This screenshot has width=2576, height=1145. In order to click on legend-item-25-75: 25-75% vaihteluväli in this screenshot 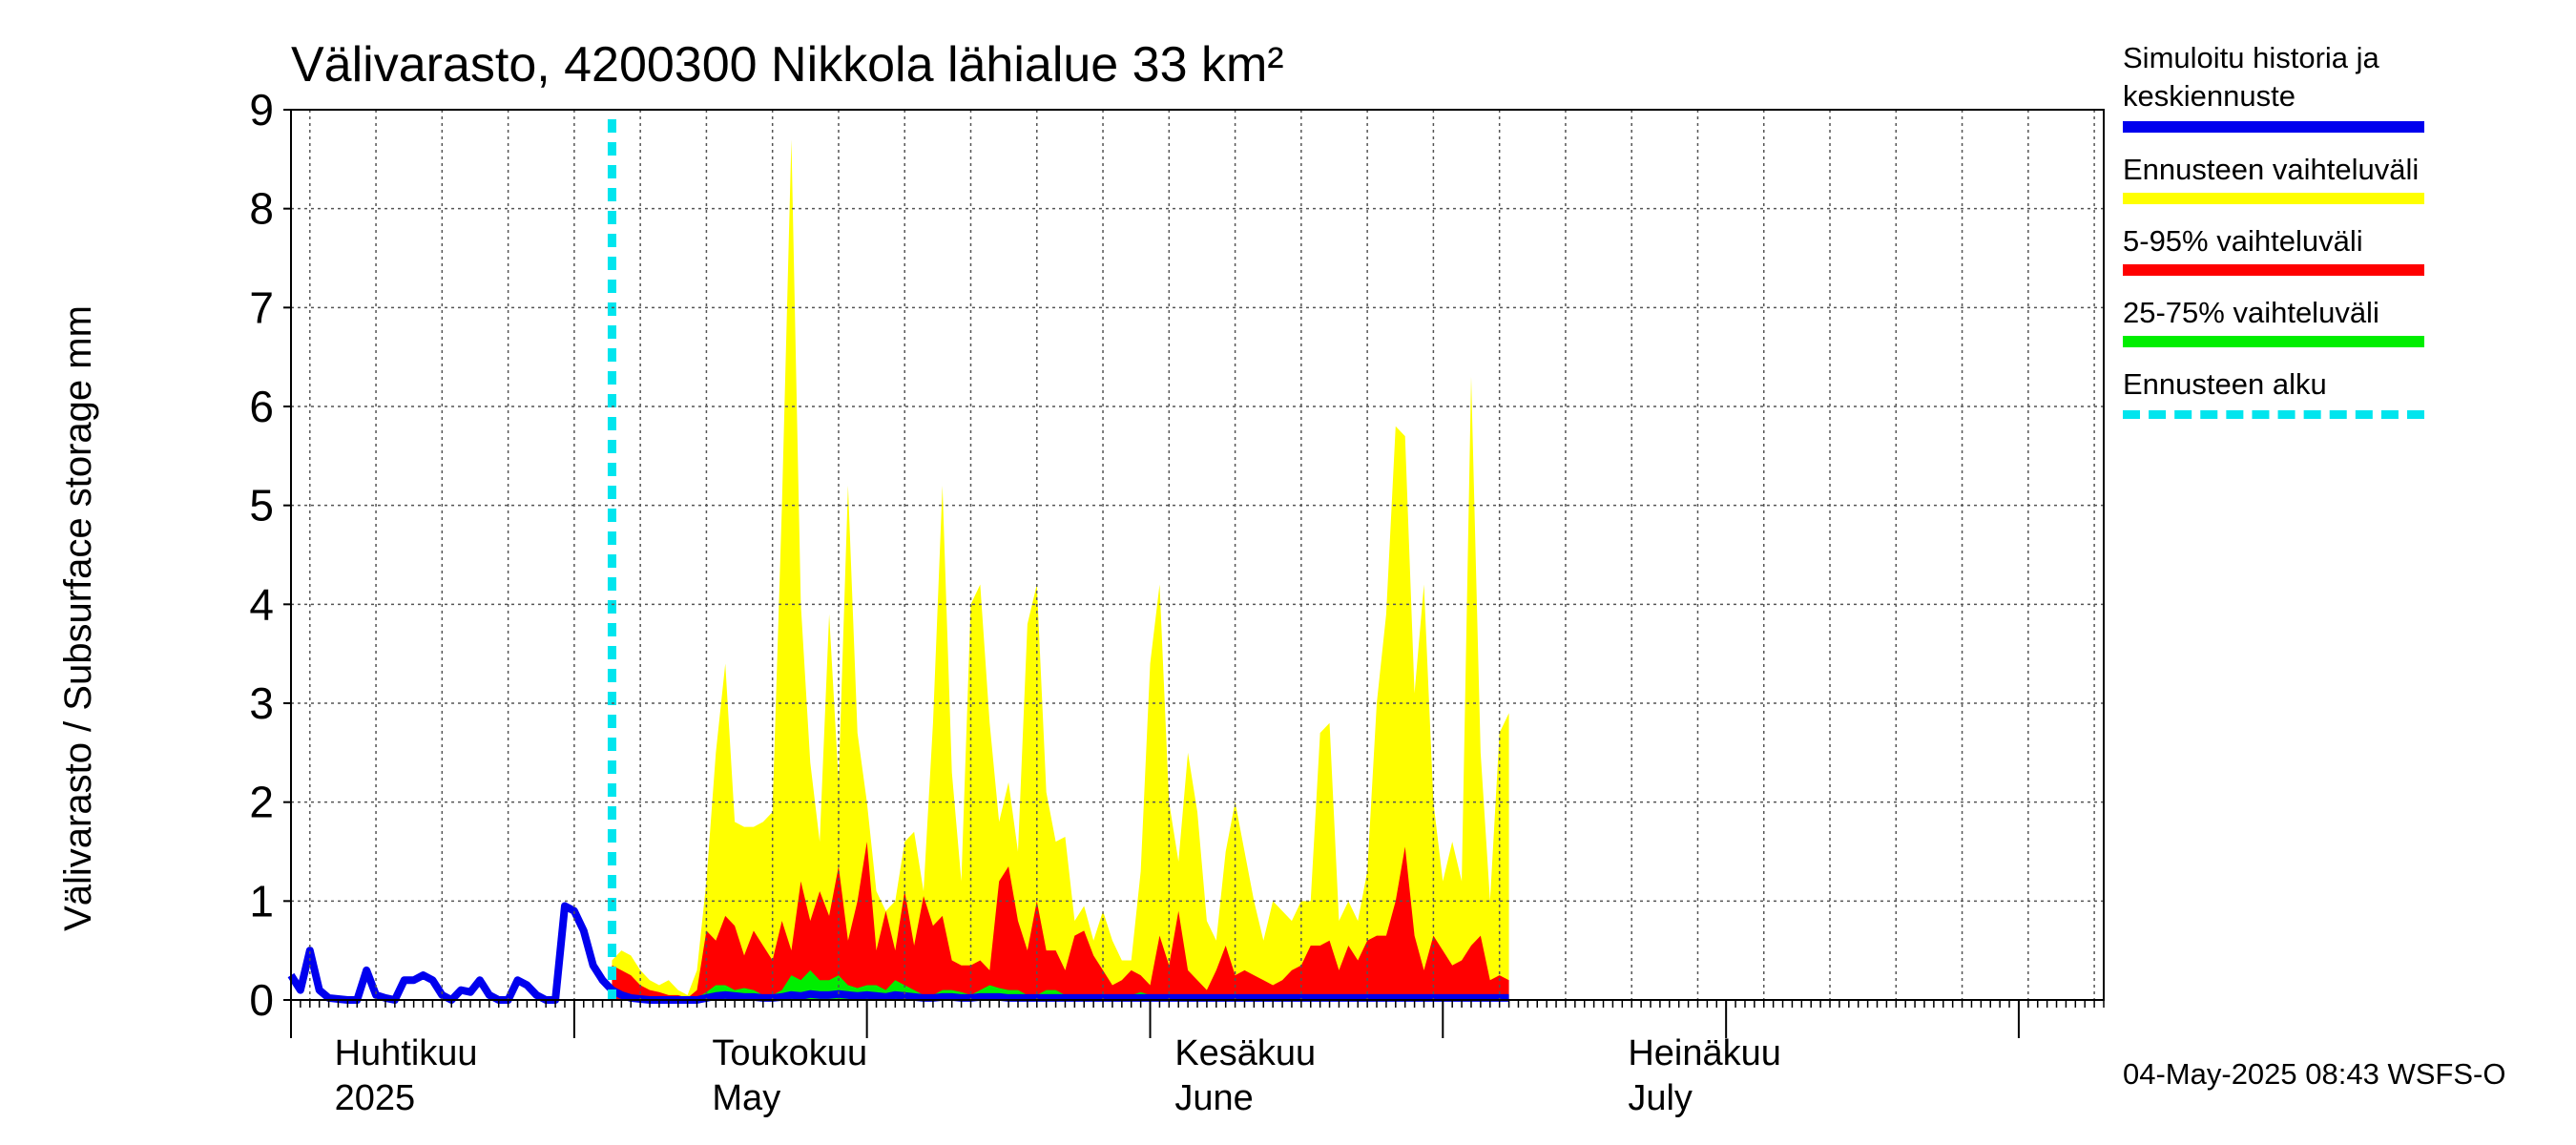, I will do `click(2285, 317)`.